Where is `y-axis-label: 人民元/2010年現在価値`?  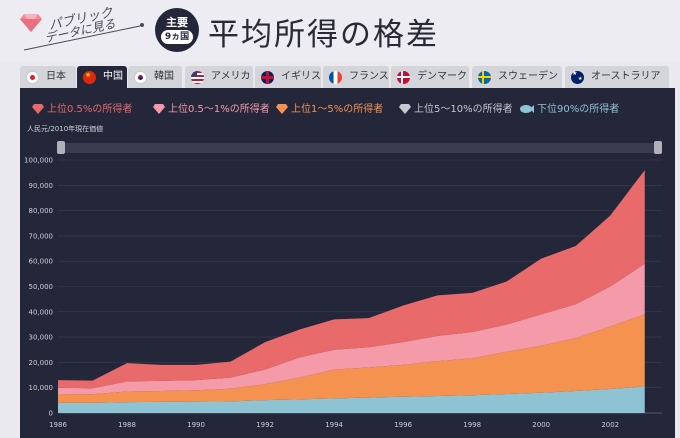
y-axis-label: 人民元/2010年現在価値 is located at coordinates (65, 129).